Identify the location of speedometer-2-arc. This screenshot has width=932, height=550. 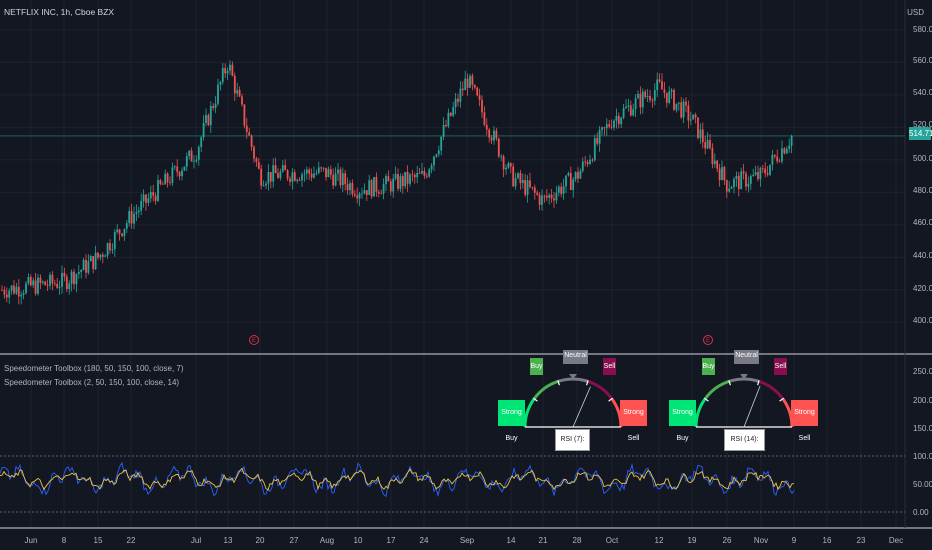
(744, 380).